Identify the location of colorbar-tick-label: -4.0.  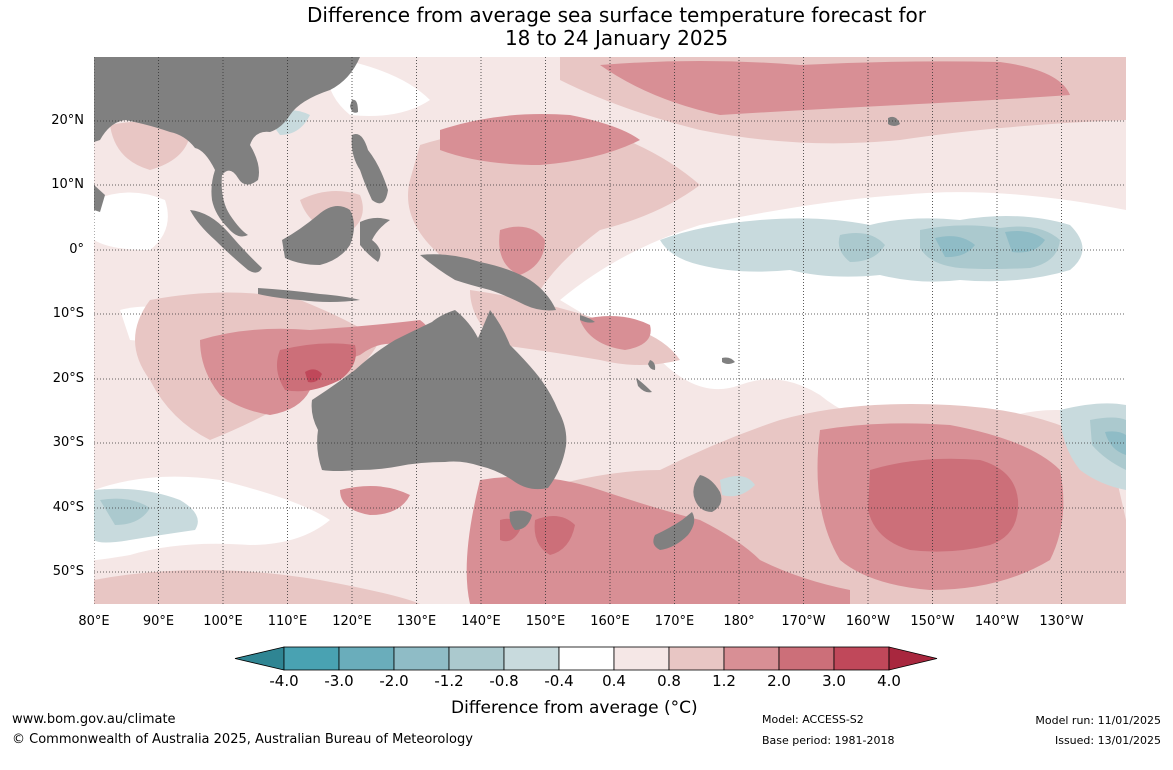
(284, 681).